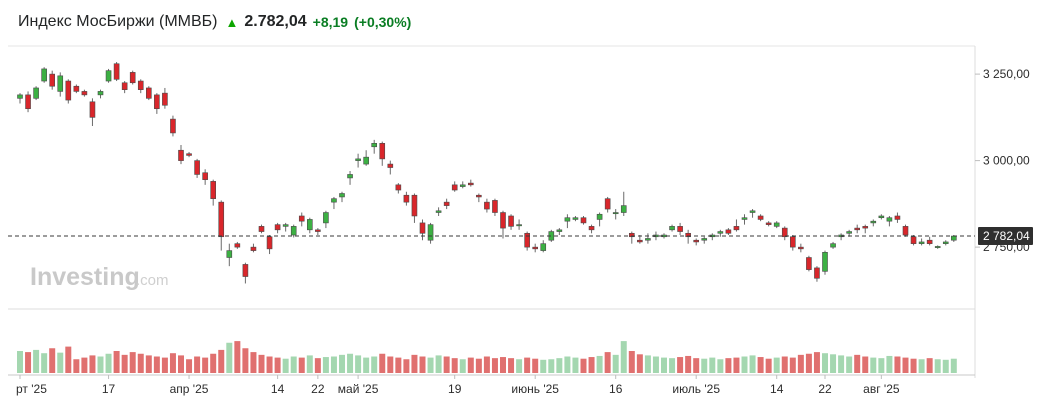 The image size is (1046, 414). Describe the element at coordinates (1006, 161) in the screenshot. I see `y-tick-label: 3 000,00` at that location.